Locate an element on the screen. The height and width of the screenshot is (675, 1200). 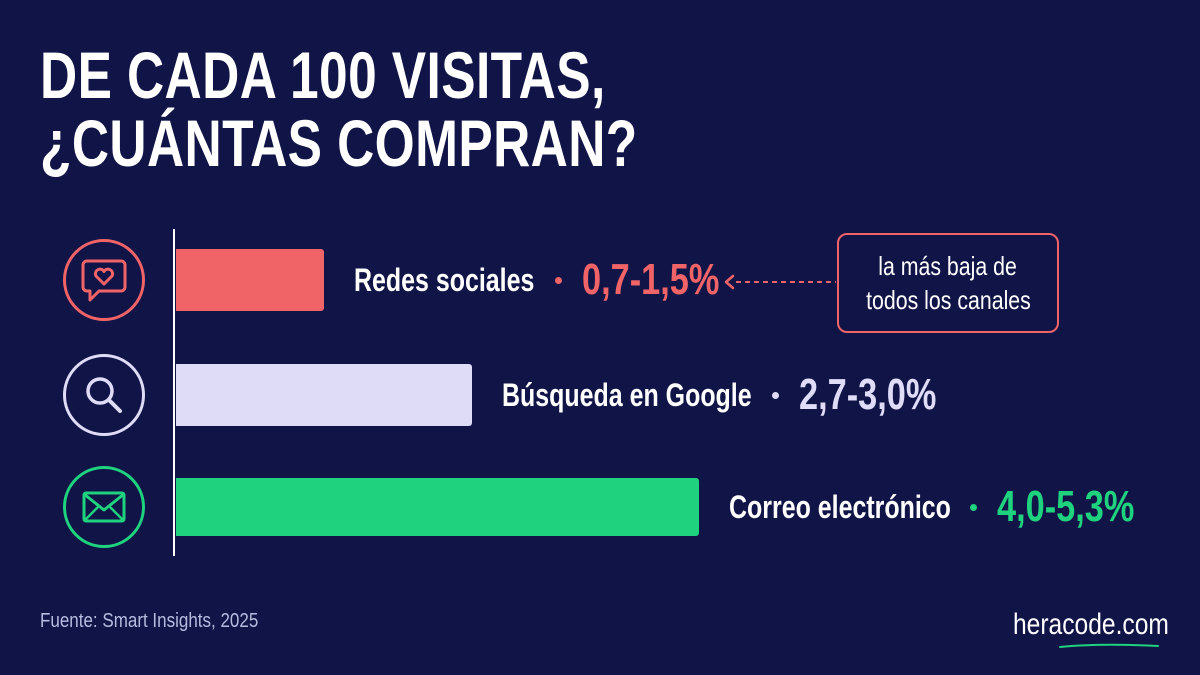
value-label: 2,7-3,0% is located at coordinates (867, 394).